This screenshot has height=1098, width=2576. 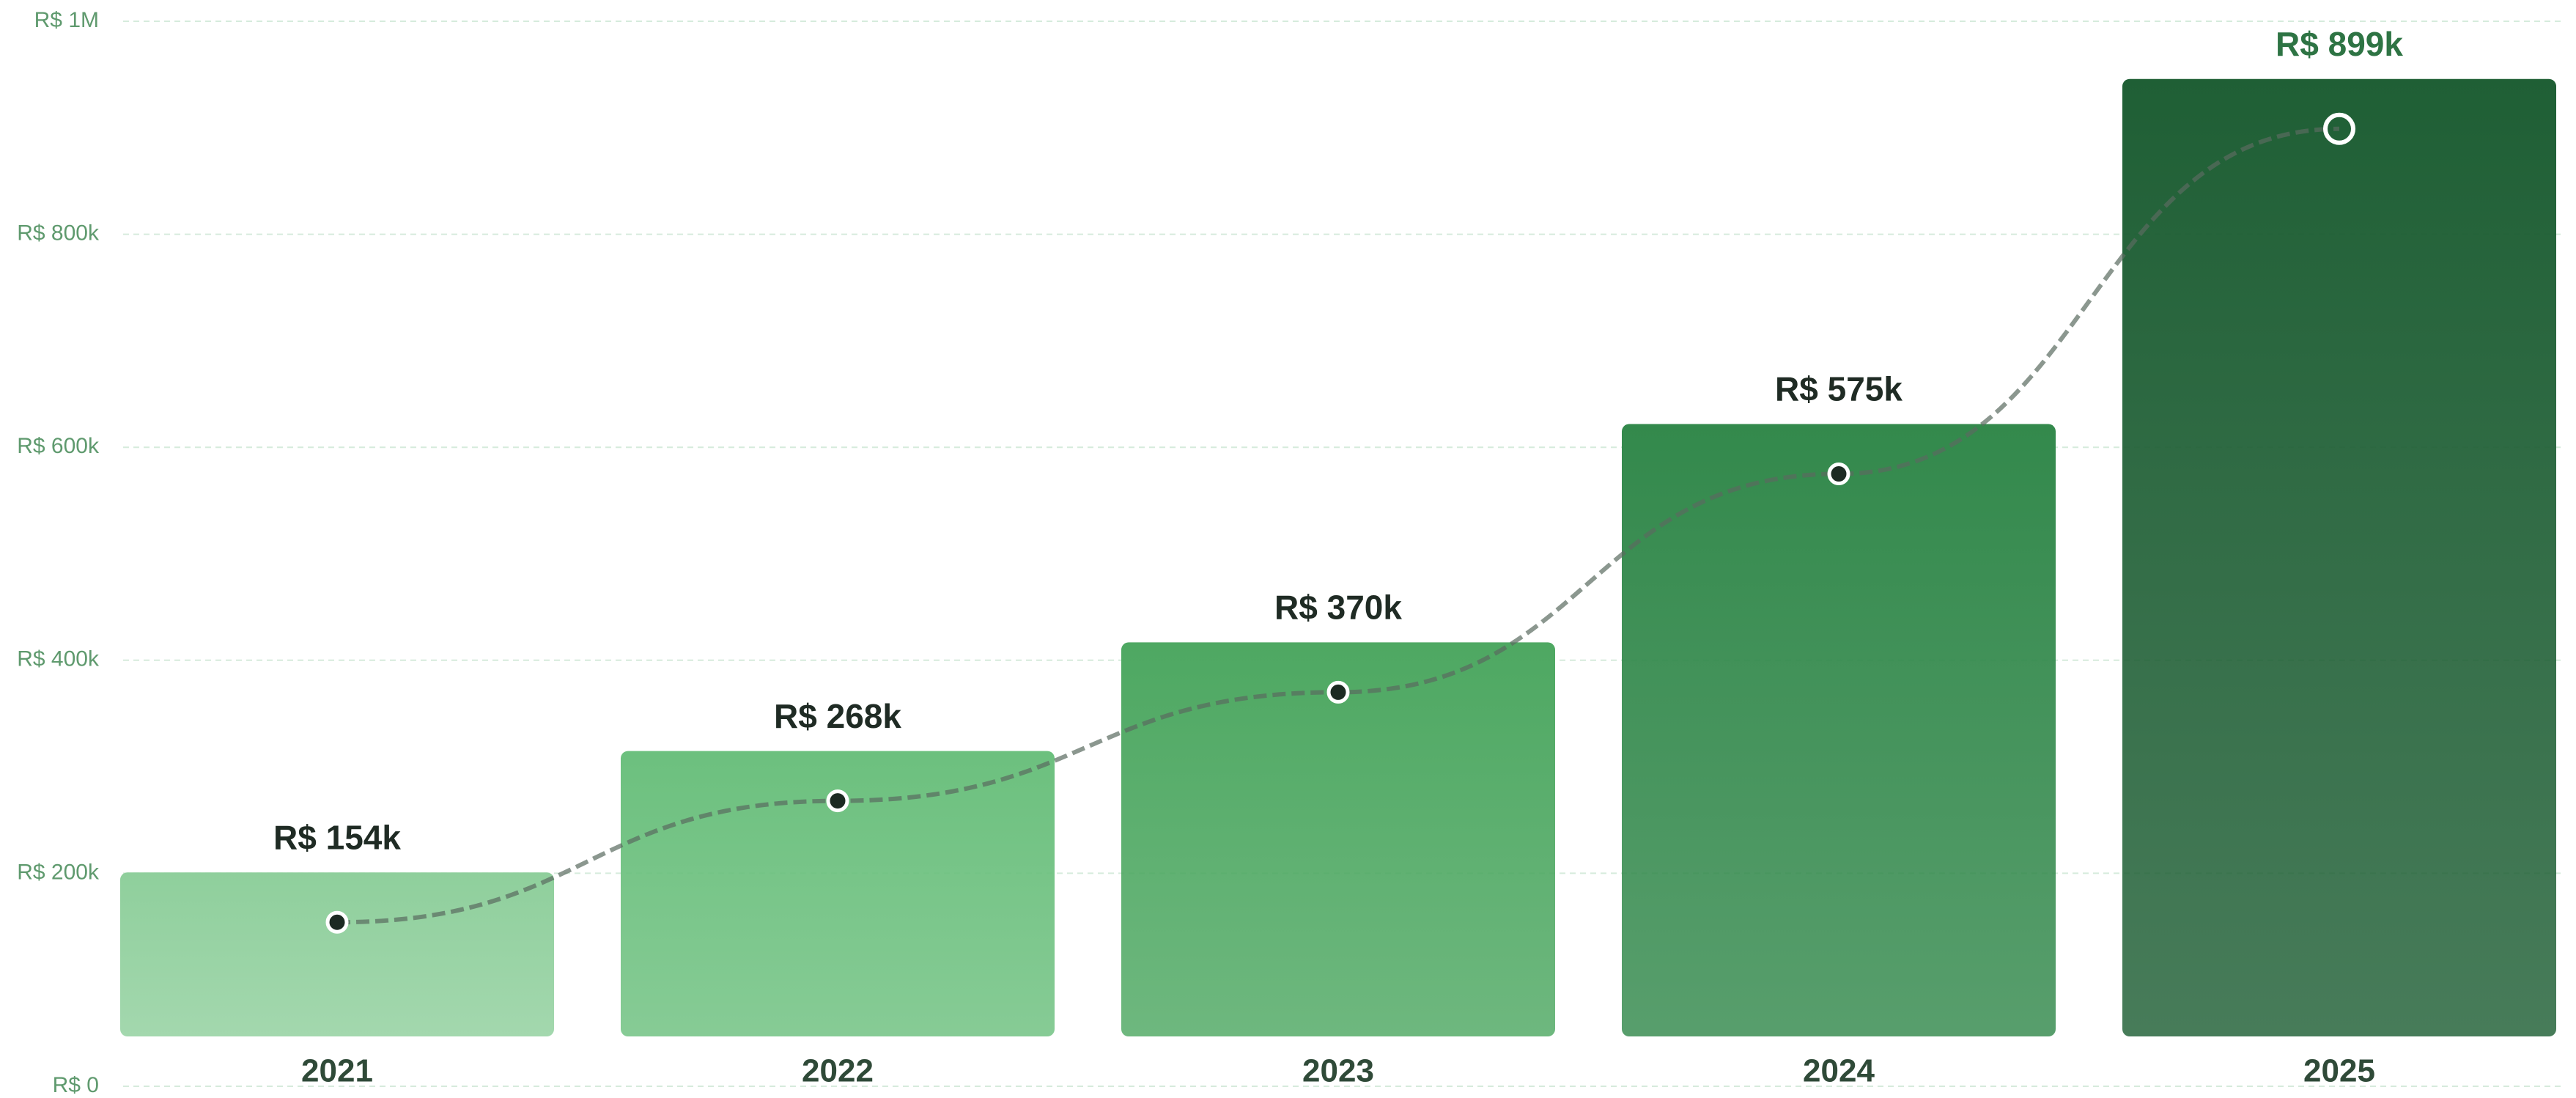 I want to click on y-tick-label: R$ 0, so click(x=76, y=1085).